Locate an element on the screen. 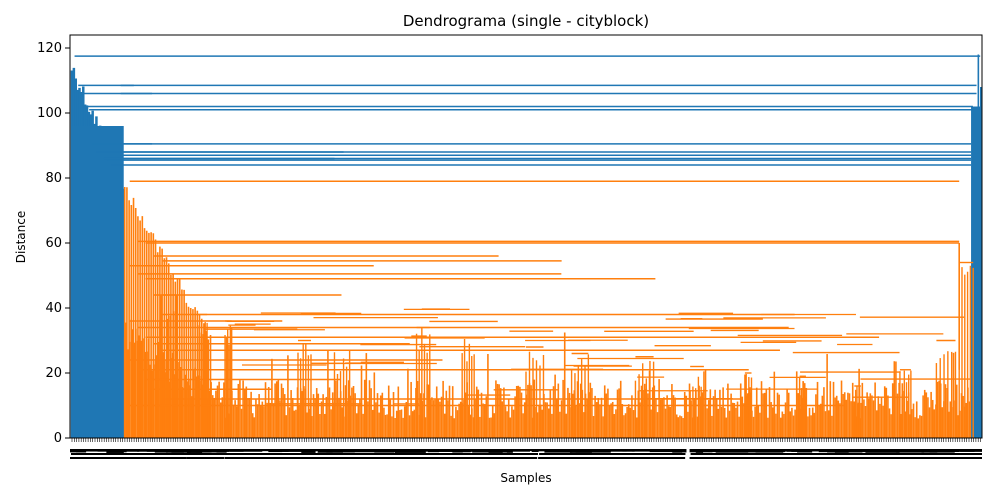 Image resolution: width=1000 pixels, height=500 pixels. dendrogram-link is located at coordinates (976, 272).